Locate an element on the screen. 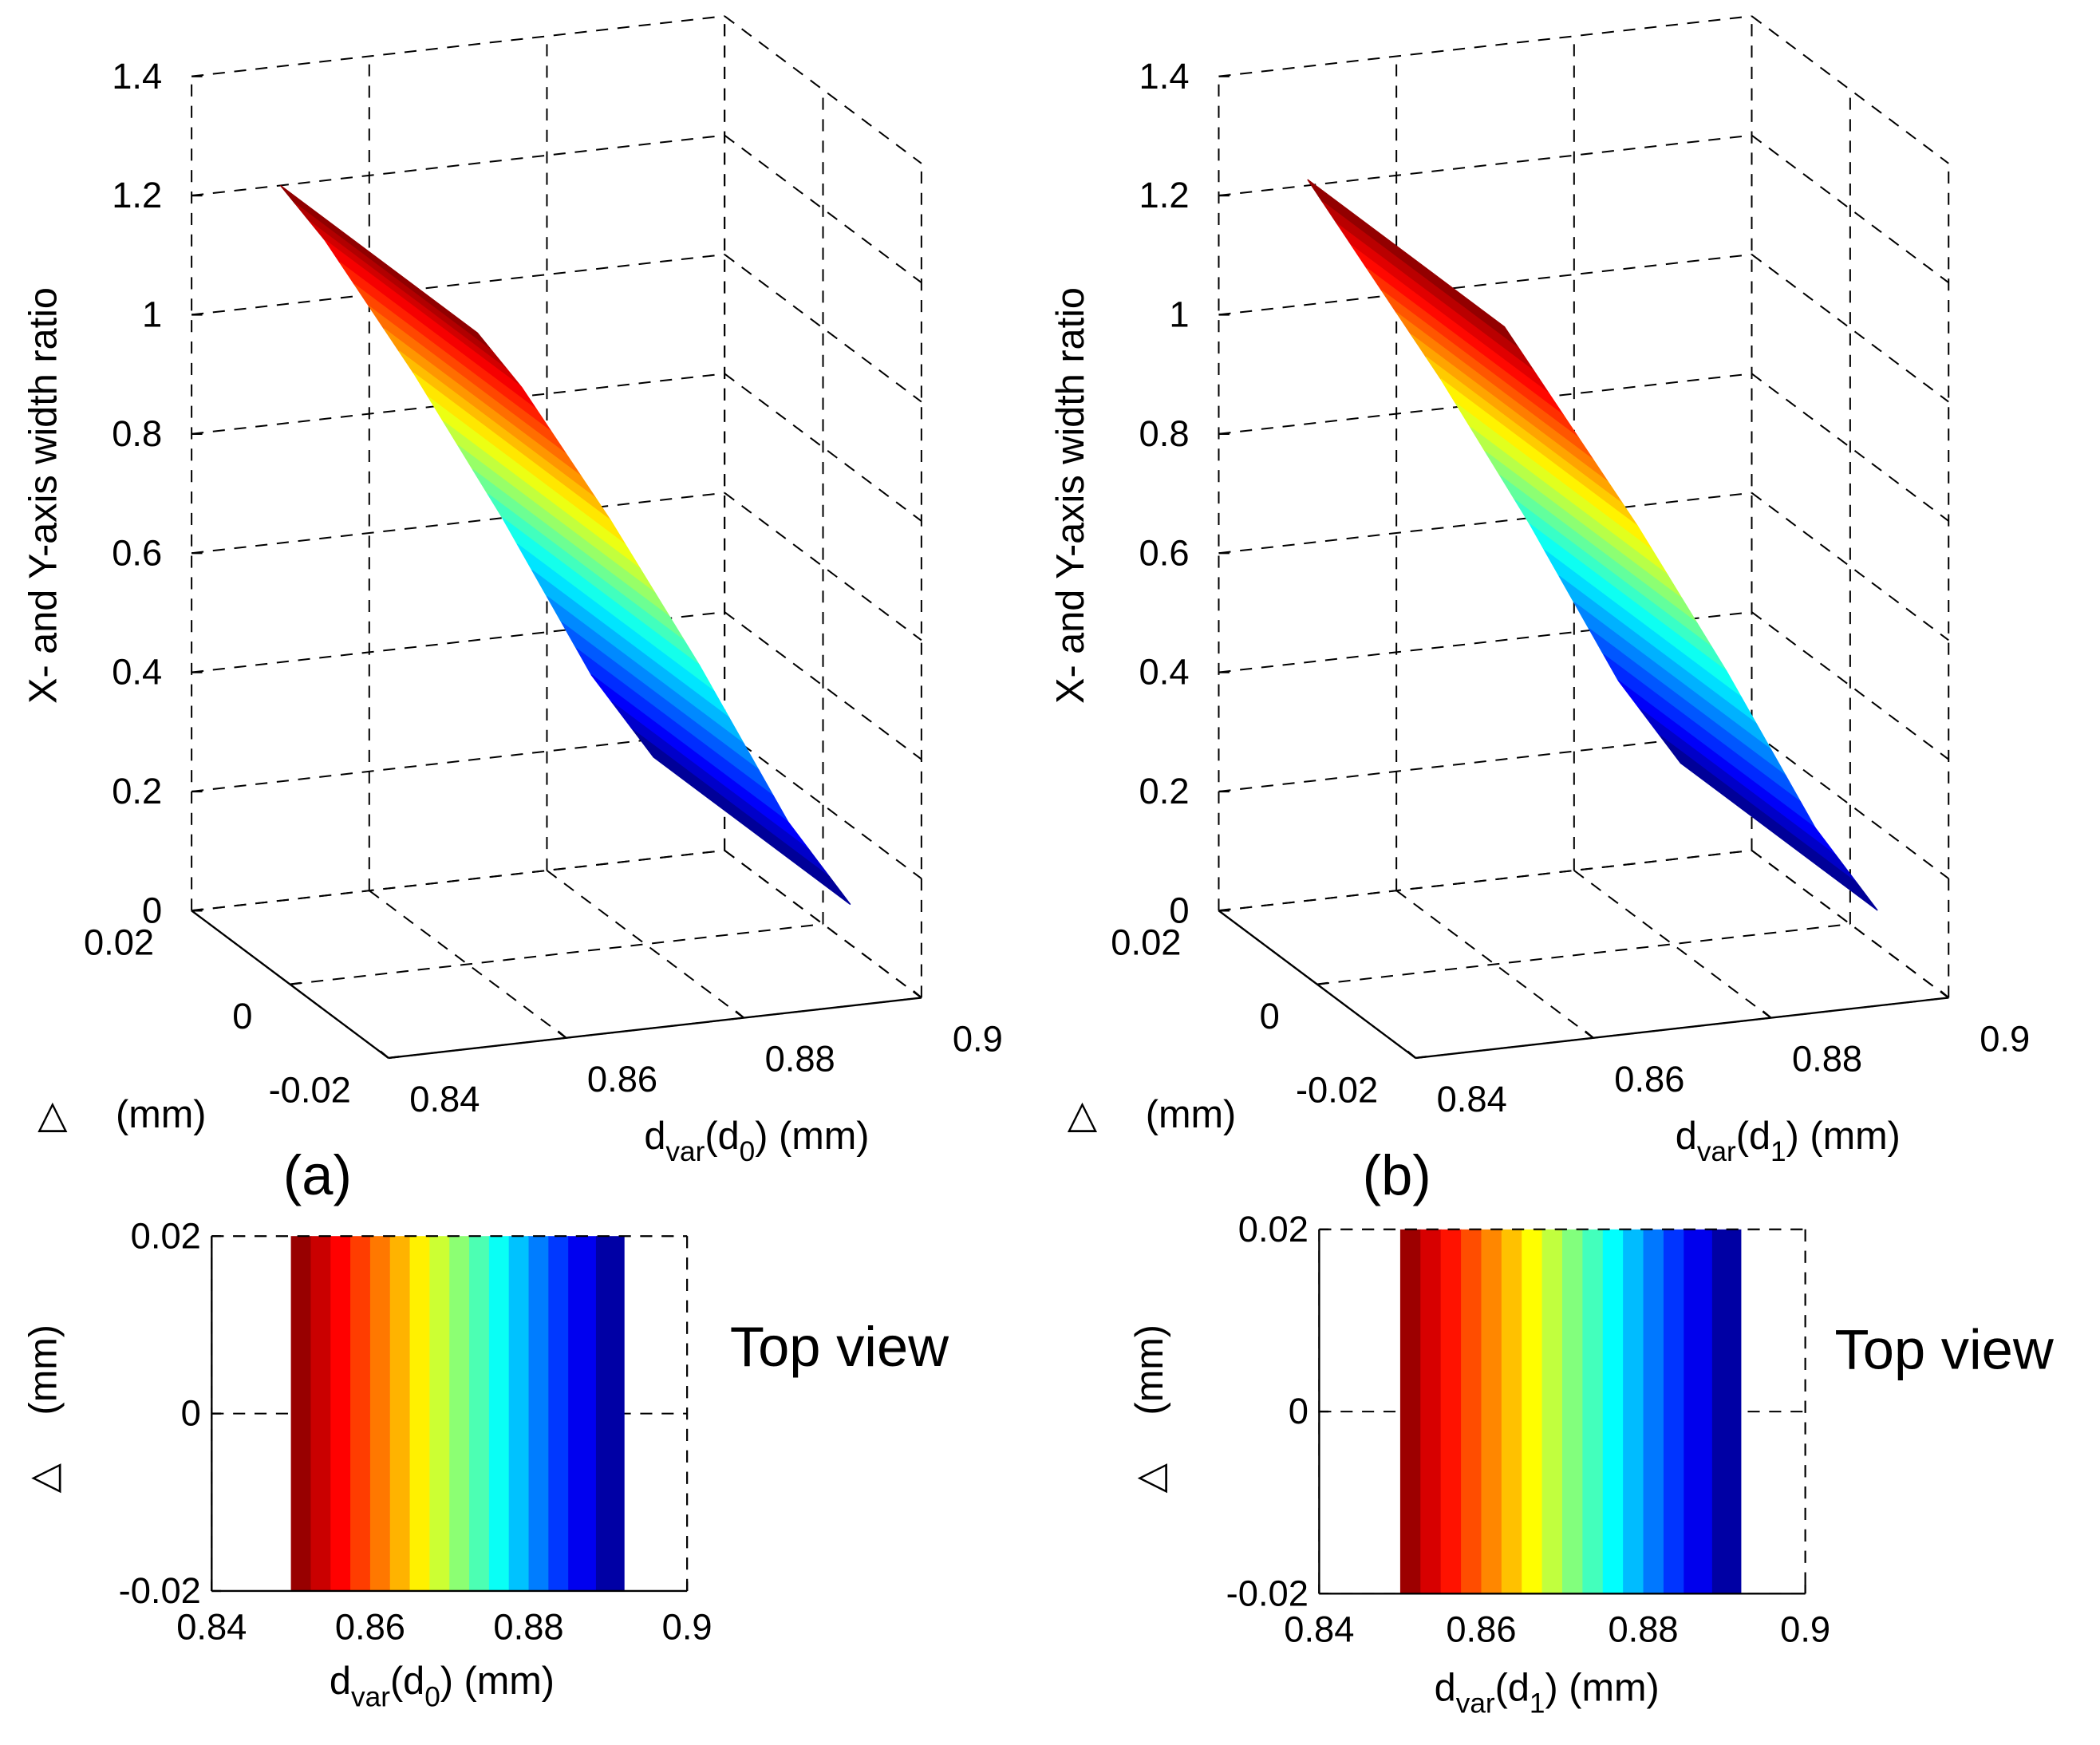  panel-label: (a) is located at coordinates (317, 1174).